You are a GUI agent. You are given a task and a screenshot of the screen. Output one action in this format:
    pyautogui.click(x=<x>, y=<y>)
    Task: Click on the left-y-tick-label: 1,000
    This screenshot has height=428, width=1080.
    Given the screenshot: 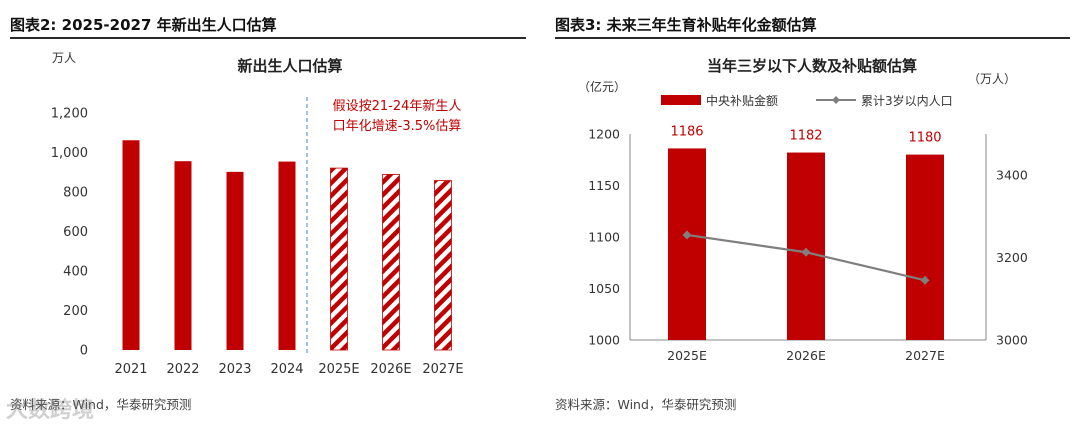 What is the action you would take?
    pyautogui.click(x=69, y=153)
    